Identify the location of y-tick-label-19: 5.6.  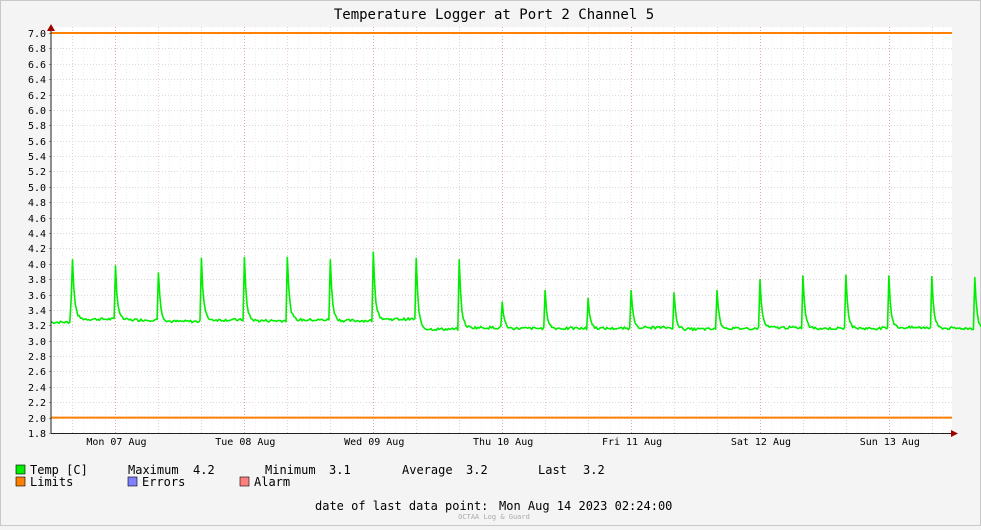
(37, 142).